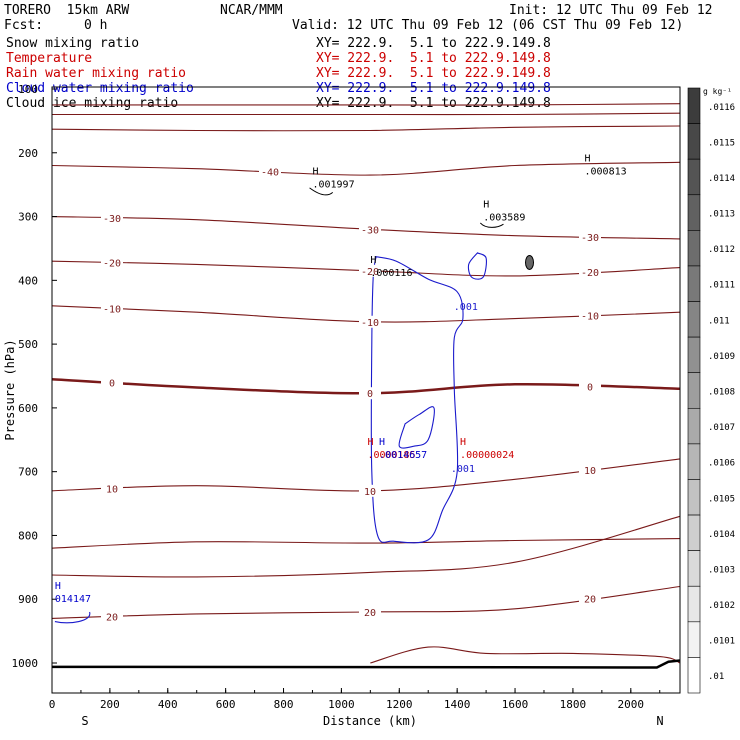 Image resolution: width=740 pixels, height=740 pixels. Describe the element at coordinates (28, 217) in the screenshot. I see `y-tick-label: 300` at that location.